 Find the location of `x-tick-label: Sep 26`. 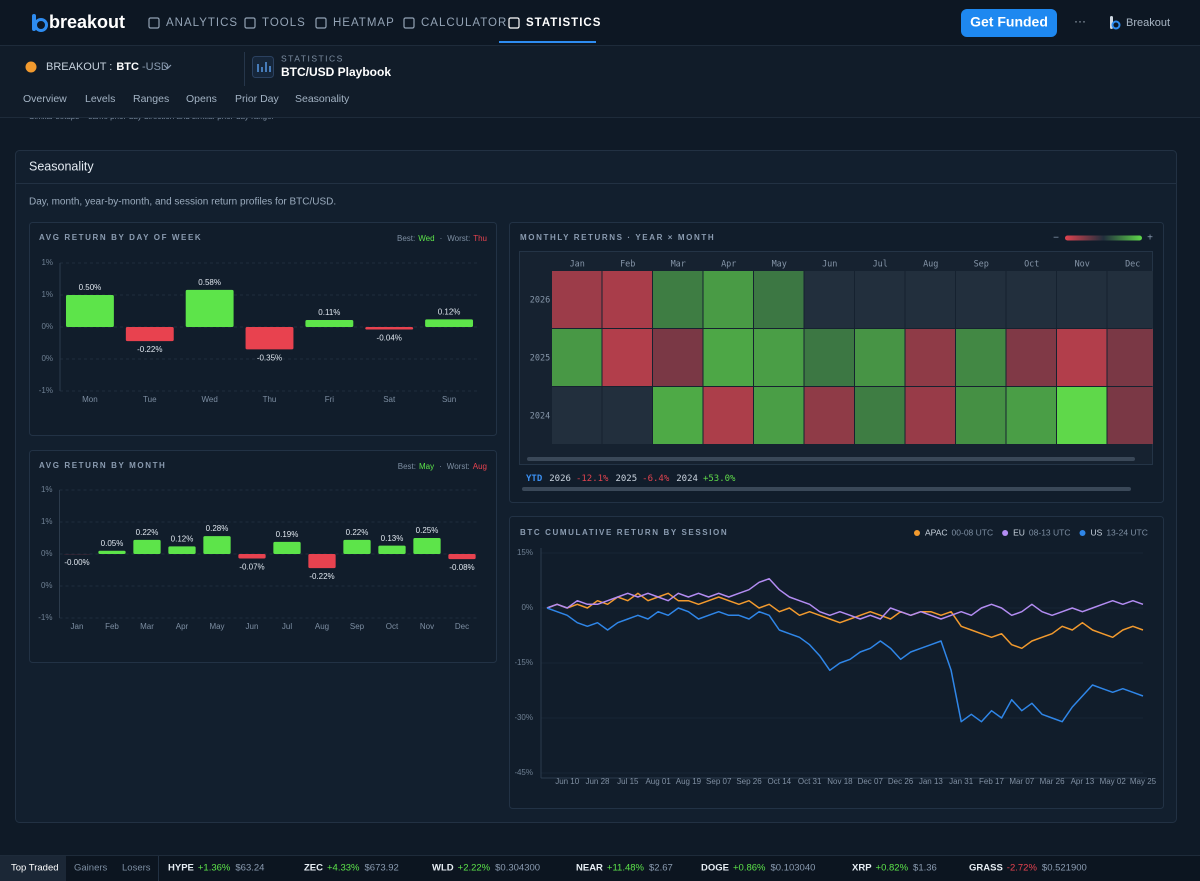

x-tick-label: Sep 26 is located at coordinates (749, 781).